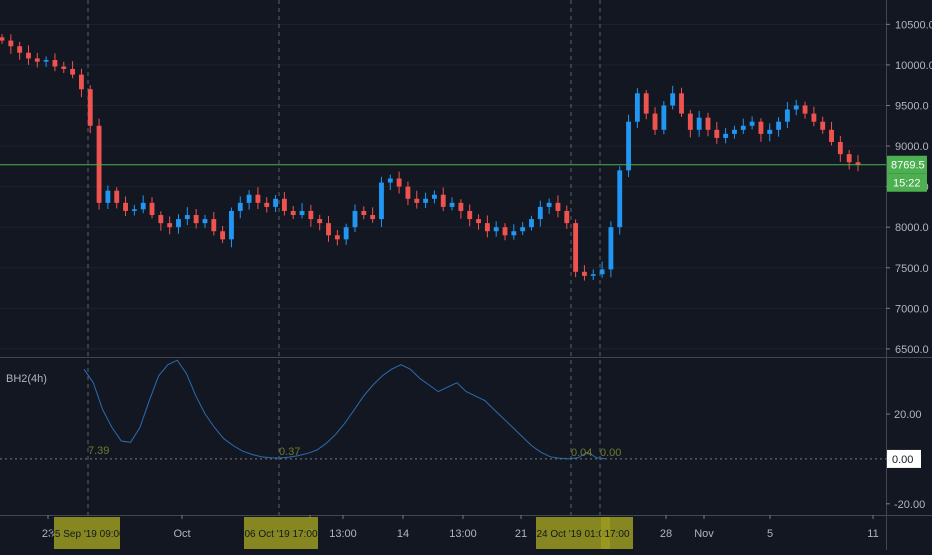  I want to click on time-tick-label: 11, so click(872, 534).